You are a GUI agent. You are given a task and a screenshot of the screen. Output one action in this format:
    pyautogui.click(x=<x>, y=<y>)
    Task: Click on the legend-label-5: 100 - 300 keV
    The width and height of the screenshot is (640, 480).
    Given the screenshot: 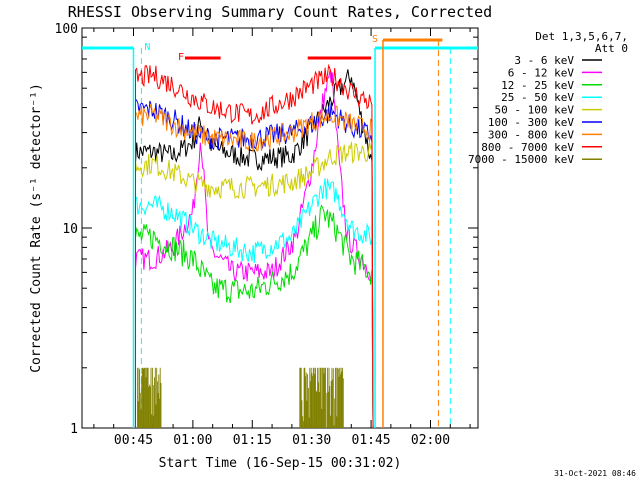 What is the action you would take?
    pyautogui.click(x=531, y=122)
    